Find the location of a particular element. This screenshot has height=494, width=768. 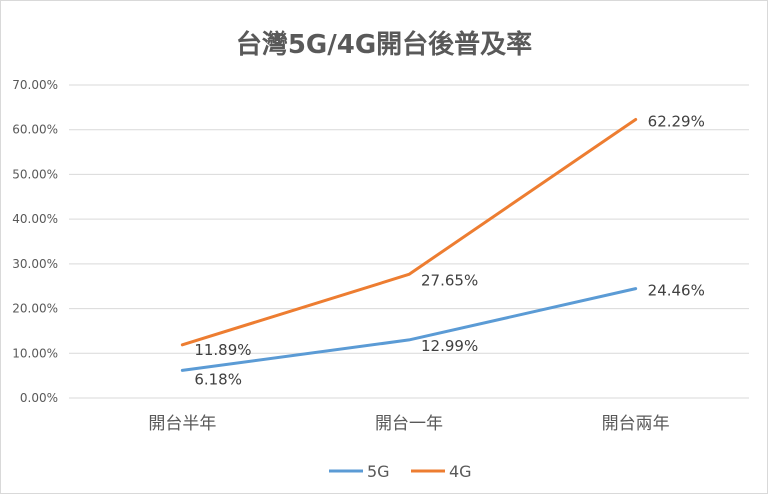

x-tick-label: 開台一年 is located at coordinates (409, 424).